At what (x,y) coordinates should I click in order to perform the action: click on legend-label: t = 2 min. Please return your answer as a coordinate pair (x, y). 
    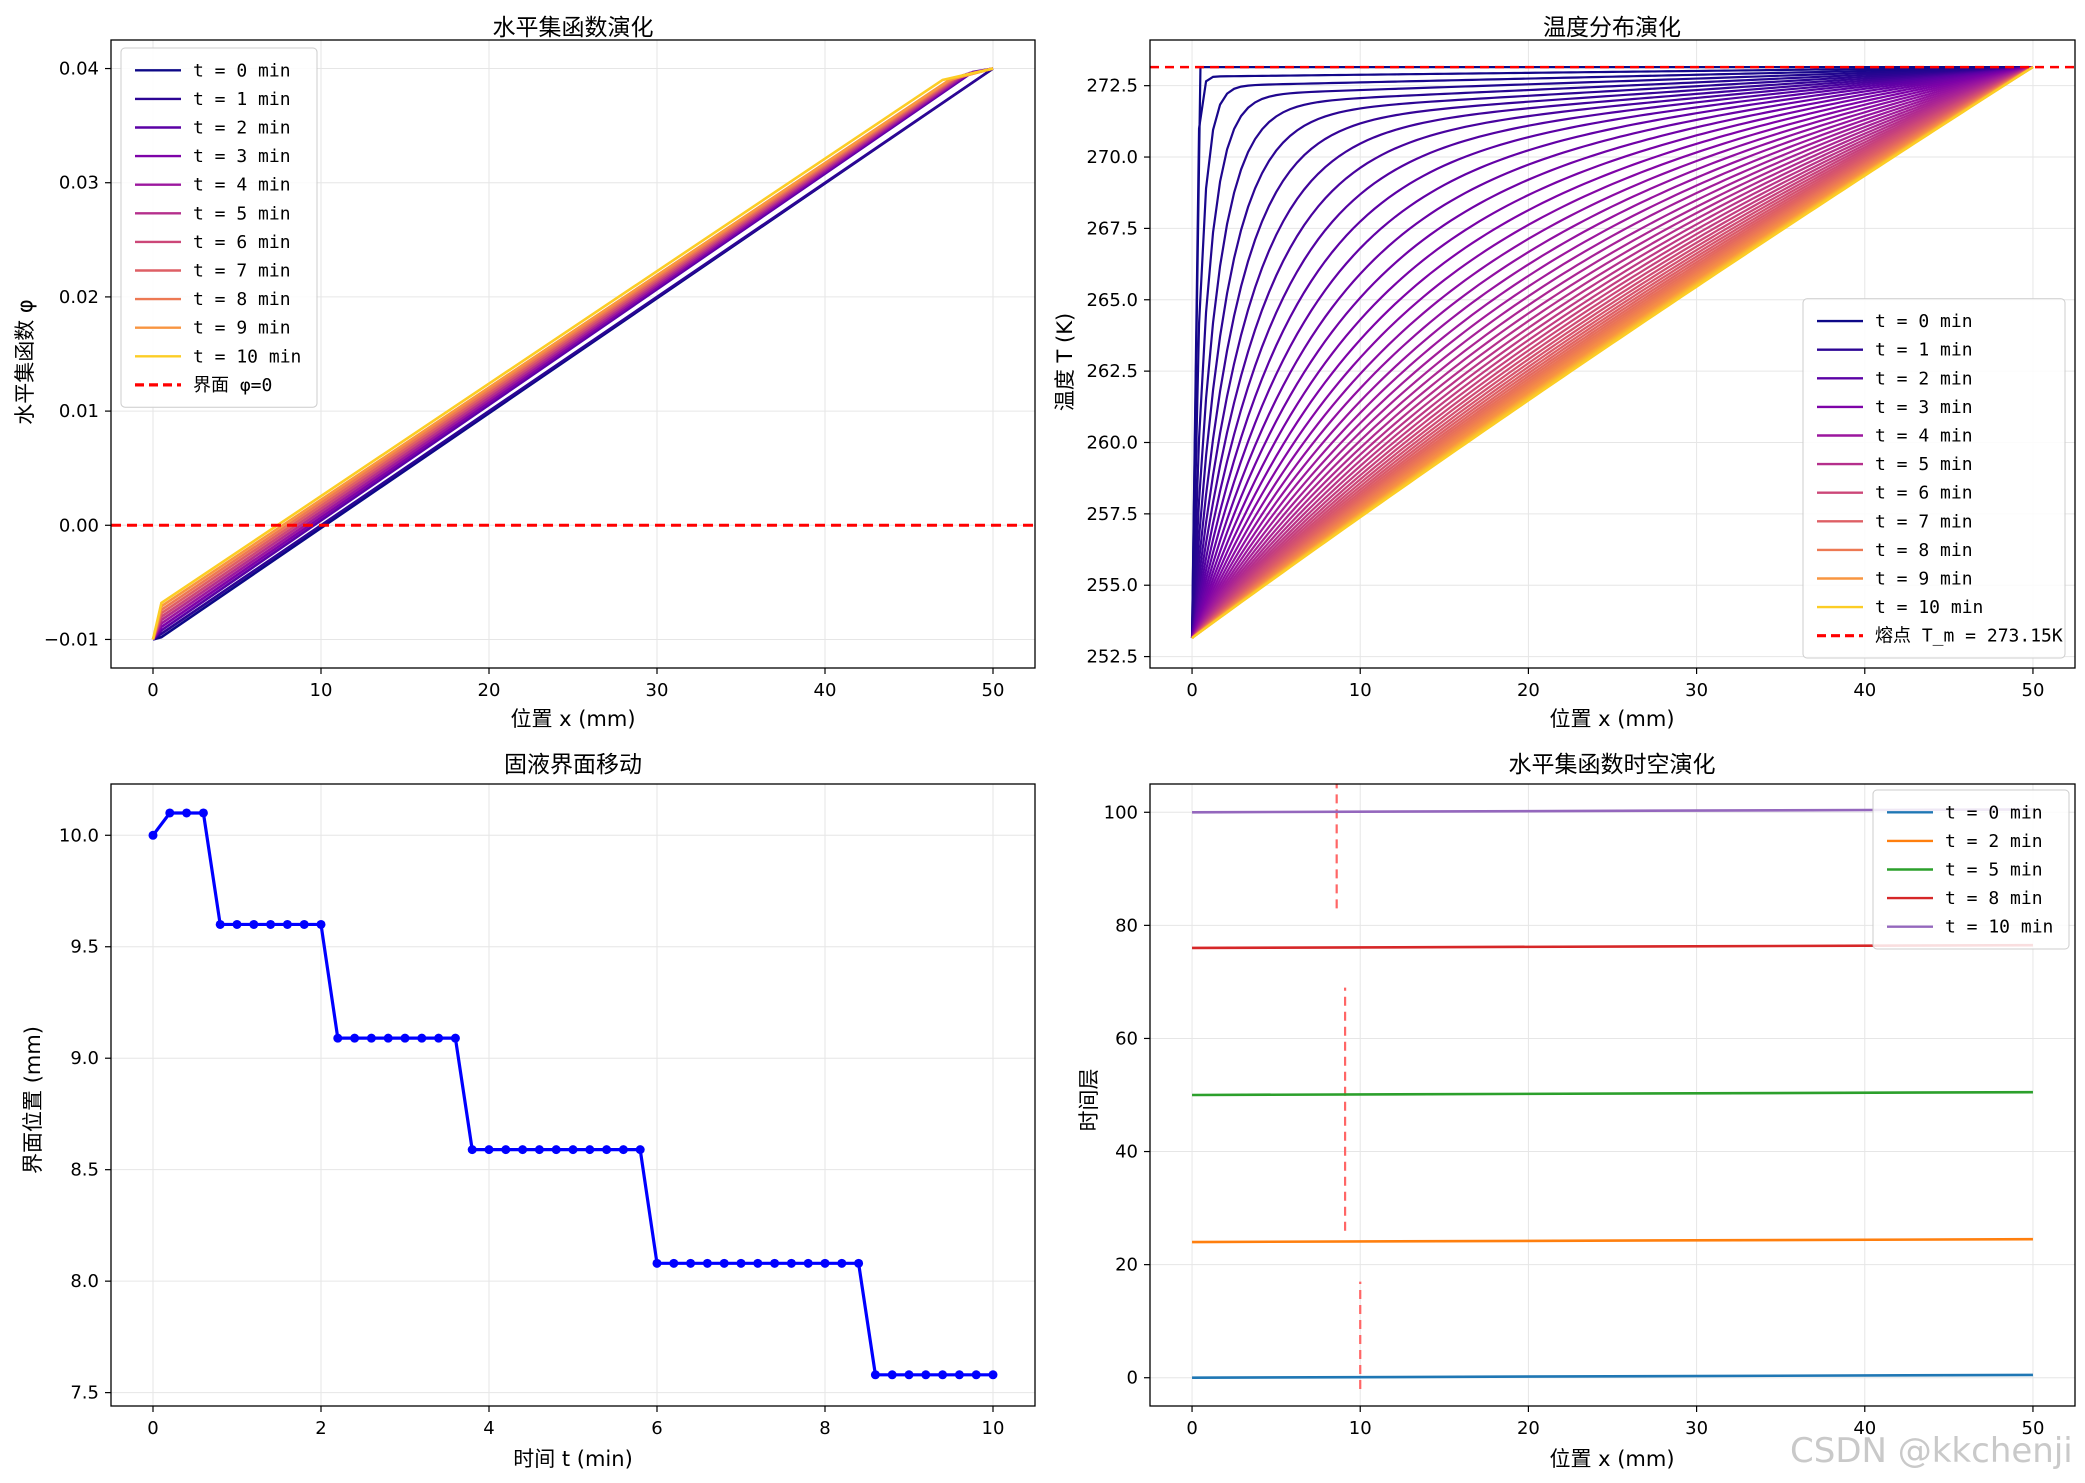
    Looking at the image, I should click on (1924, 378).